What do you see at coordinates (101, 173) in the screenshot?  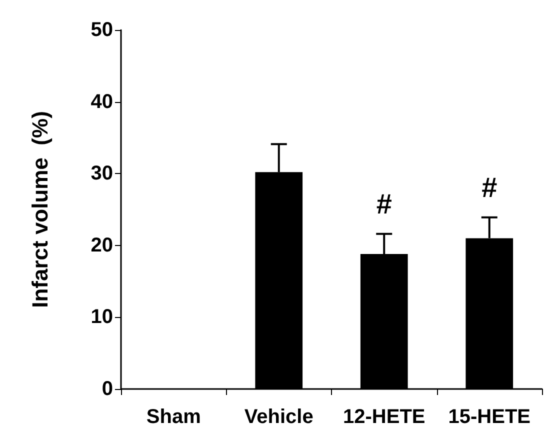 I see `y-tick-label: 30` at bounding box center [101, 173].